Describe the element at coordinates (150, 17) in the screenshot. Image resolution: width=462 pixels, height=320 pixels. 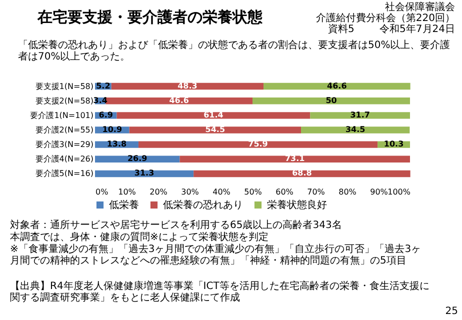
I see `chart-title: 在宅要支援・要介護者の栄養状態` at that location.